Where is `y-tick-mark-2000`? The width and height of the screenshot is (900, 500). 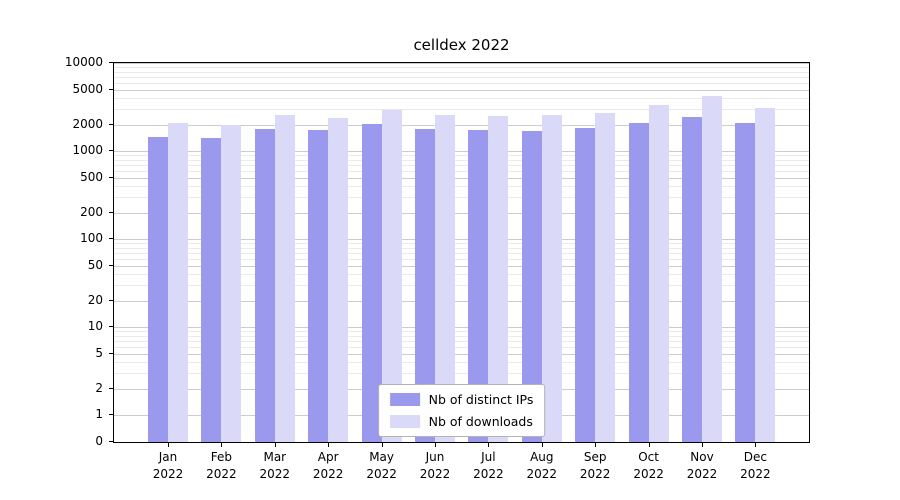 y-tick-mark-2000 is located at coordinates (111, 124).